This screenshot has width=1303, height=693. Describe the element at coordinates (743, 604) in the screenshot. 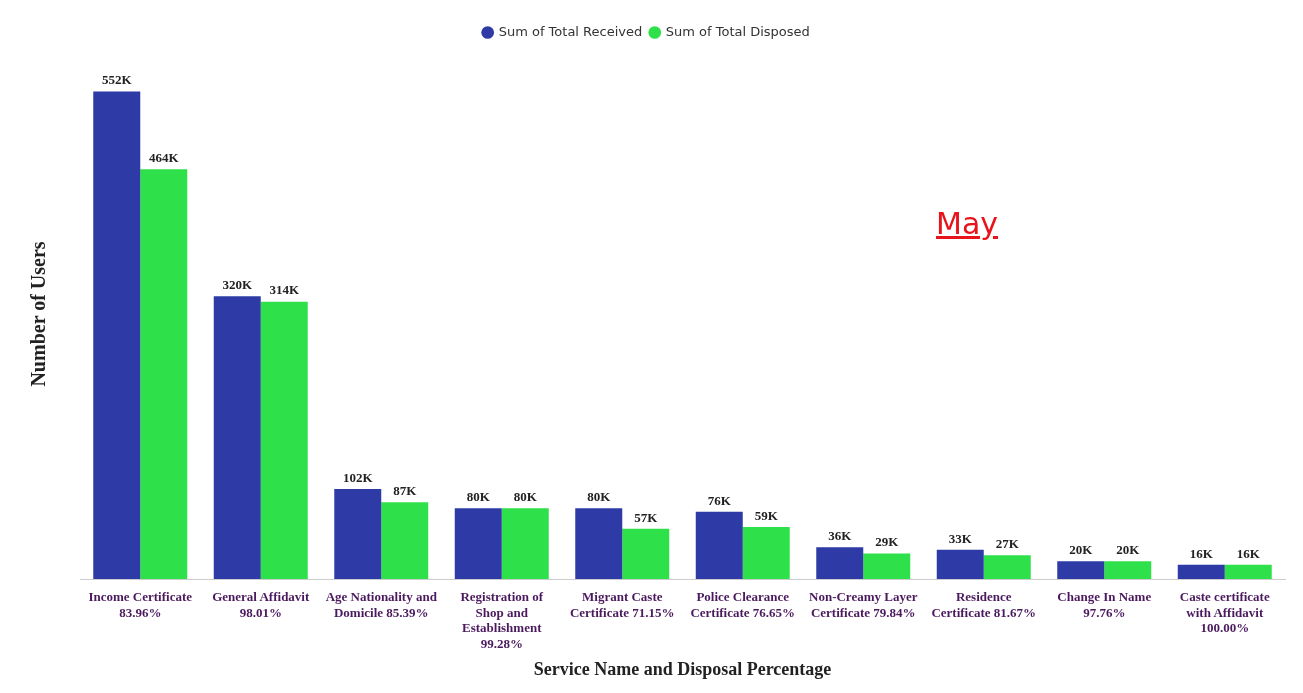

I see `x-tick-label: Police Clearance Certificate 76.65%` at that location.